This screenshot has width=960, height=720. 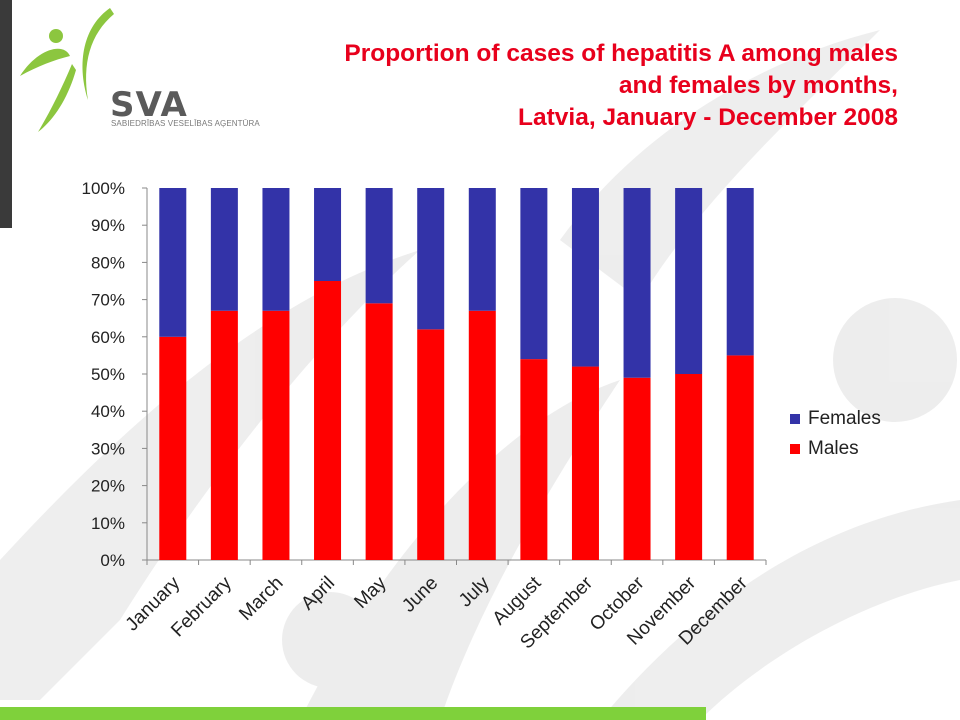 I want to click on sva-logo: SVA, so click(x=104, y=70).